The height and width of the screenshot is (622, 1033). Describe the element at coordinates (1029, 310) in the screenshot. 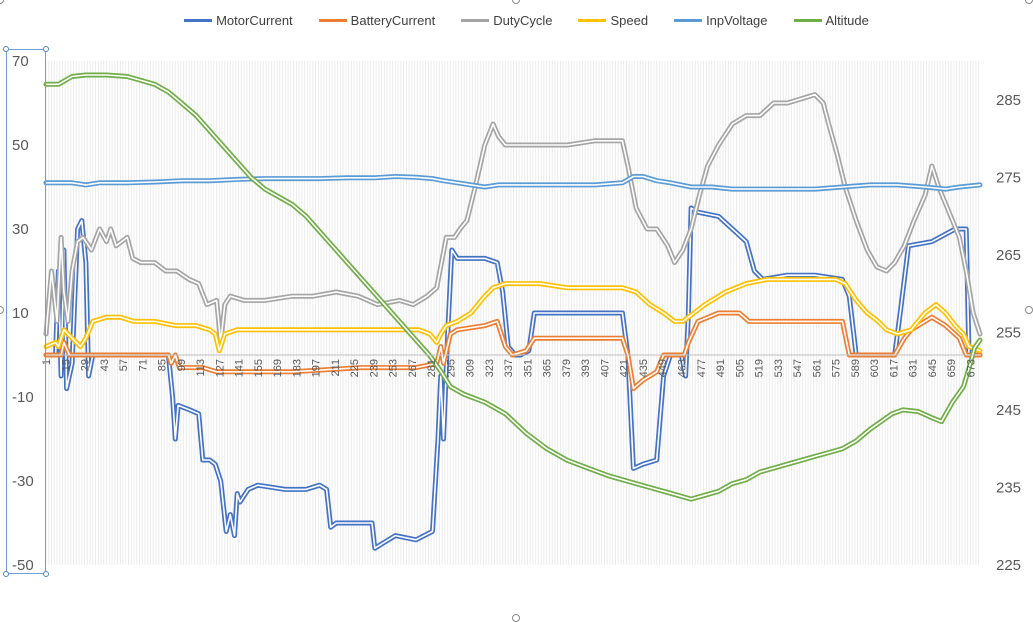

I see `resize-handle-right` at that location.